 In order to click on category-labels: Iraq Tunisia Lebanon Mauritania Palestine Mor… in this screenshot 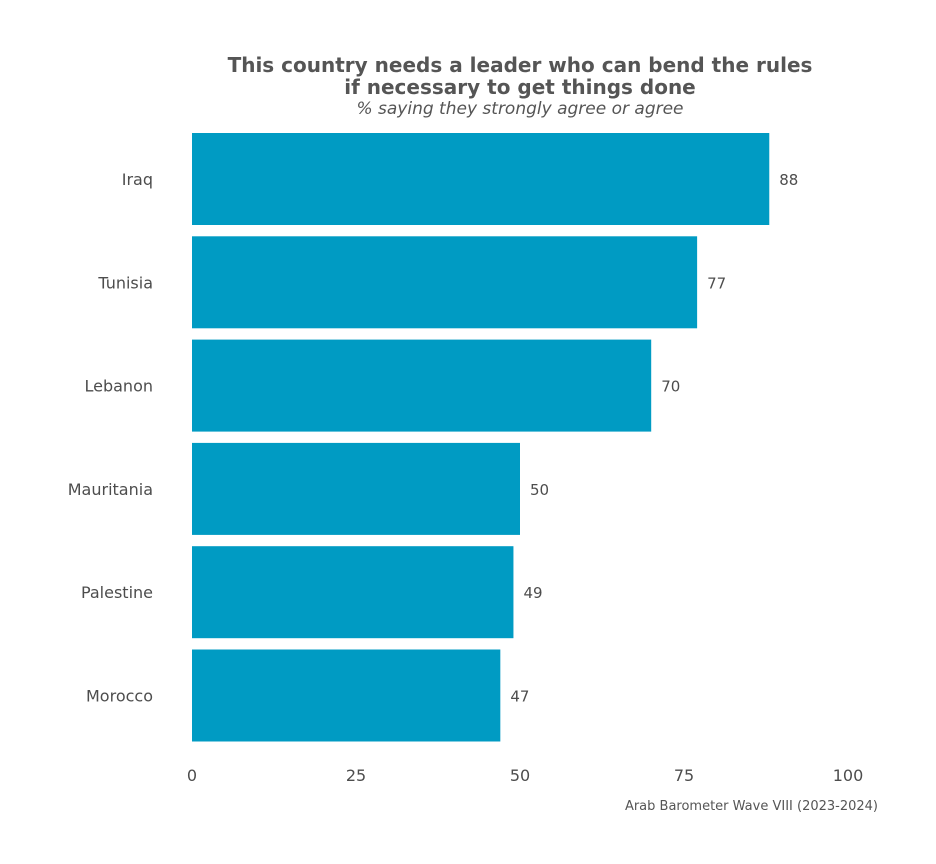, I will do `click(110, 438)`.